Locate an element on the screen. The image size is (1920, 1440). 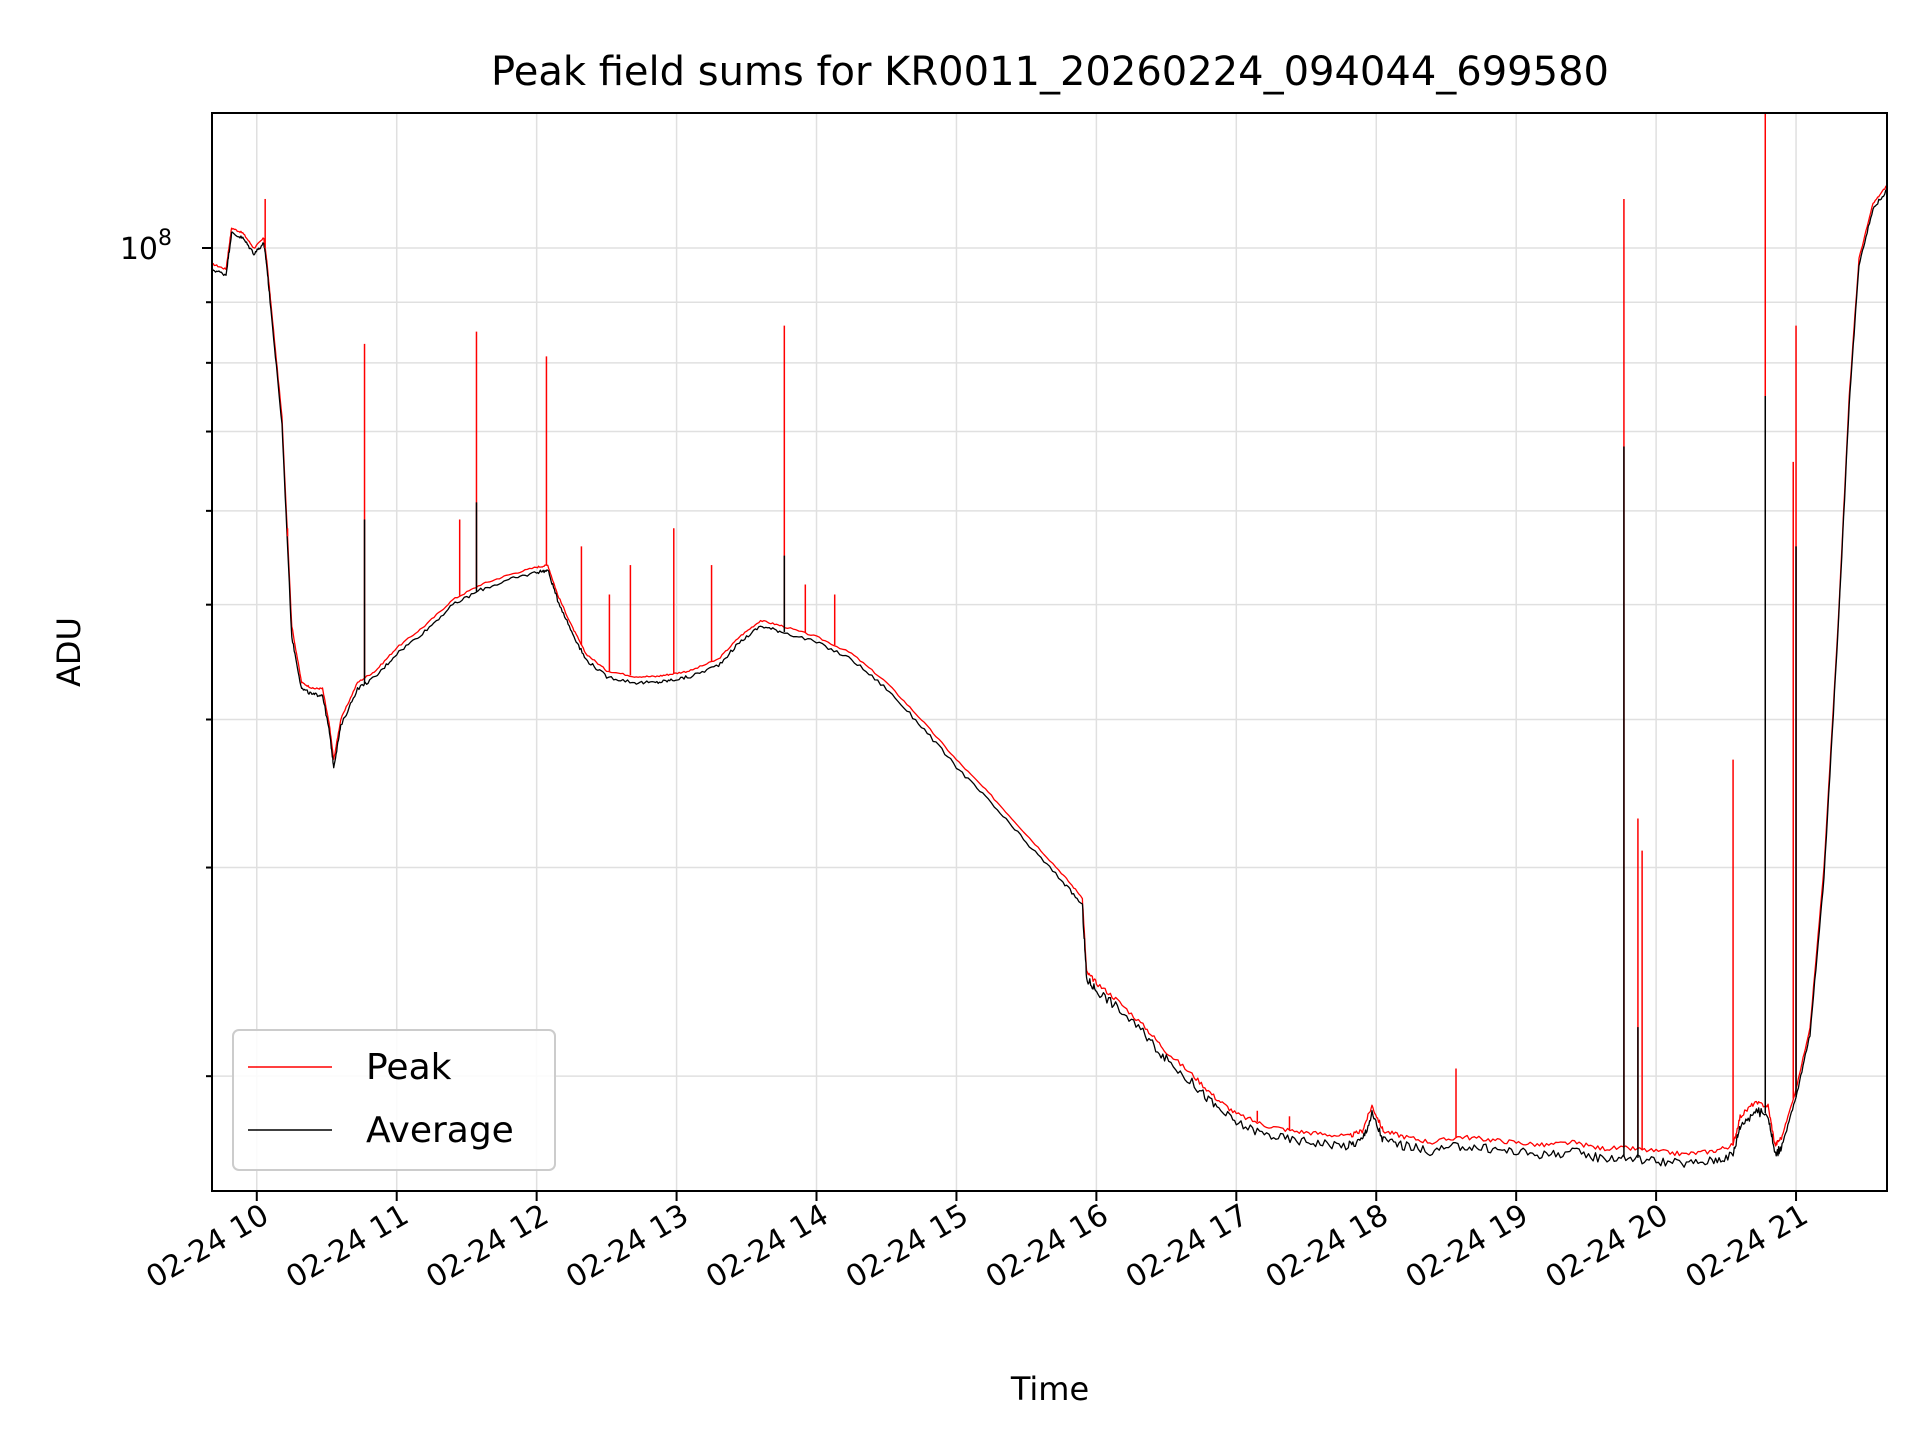
legend-box is located at coordinates (394, 1100).